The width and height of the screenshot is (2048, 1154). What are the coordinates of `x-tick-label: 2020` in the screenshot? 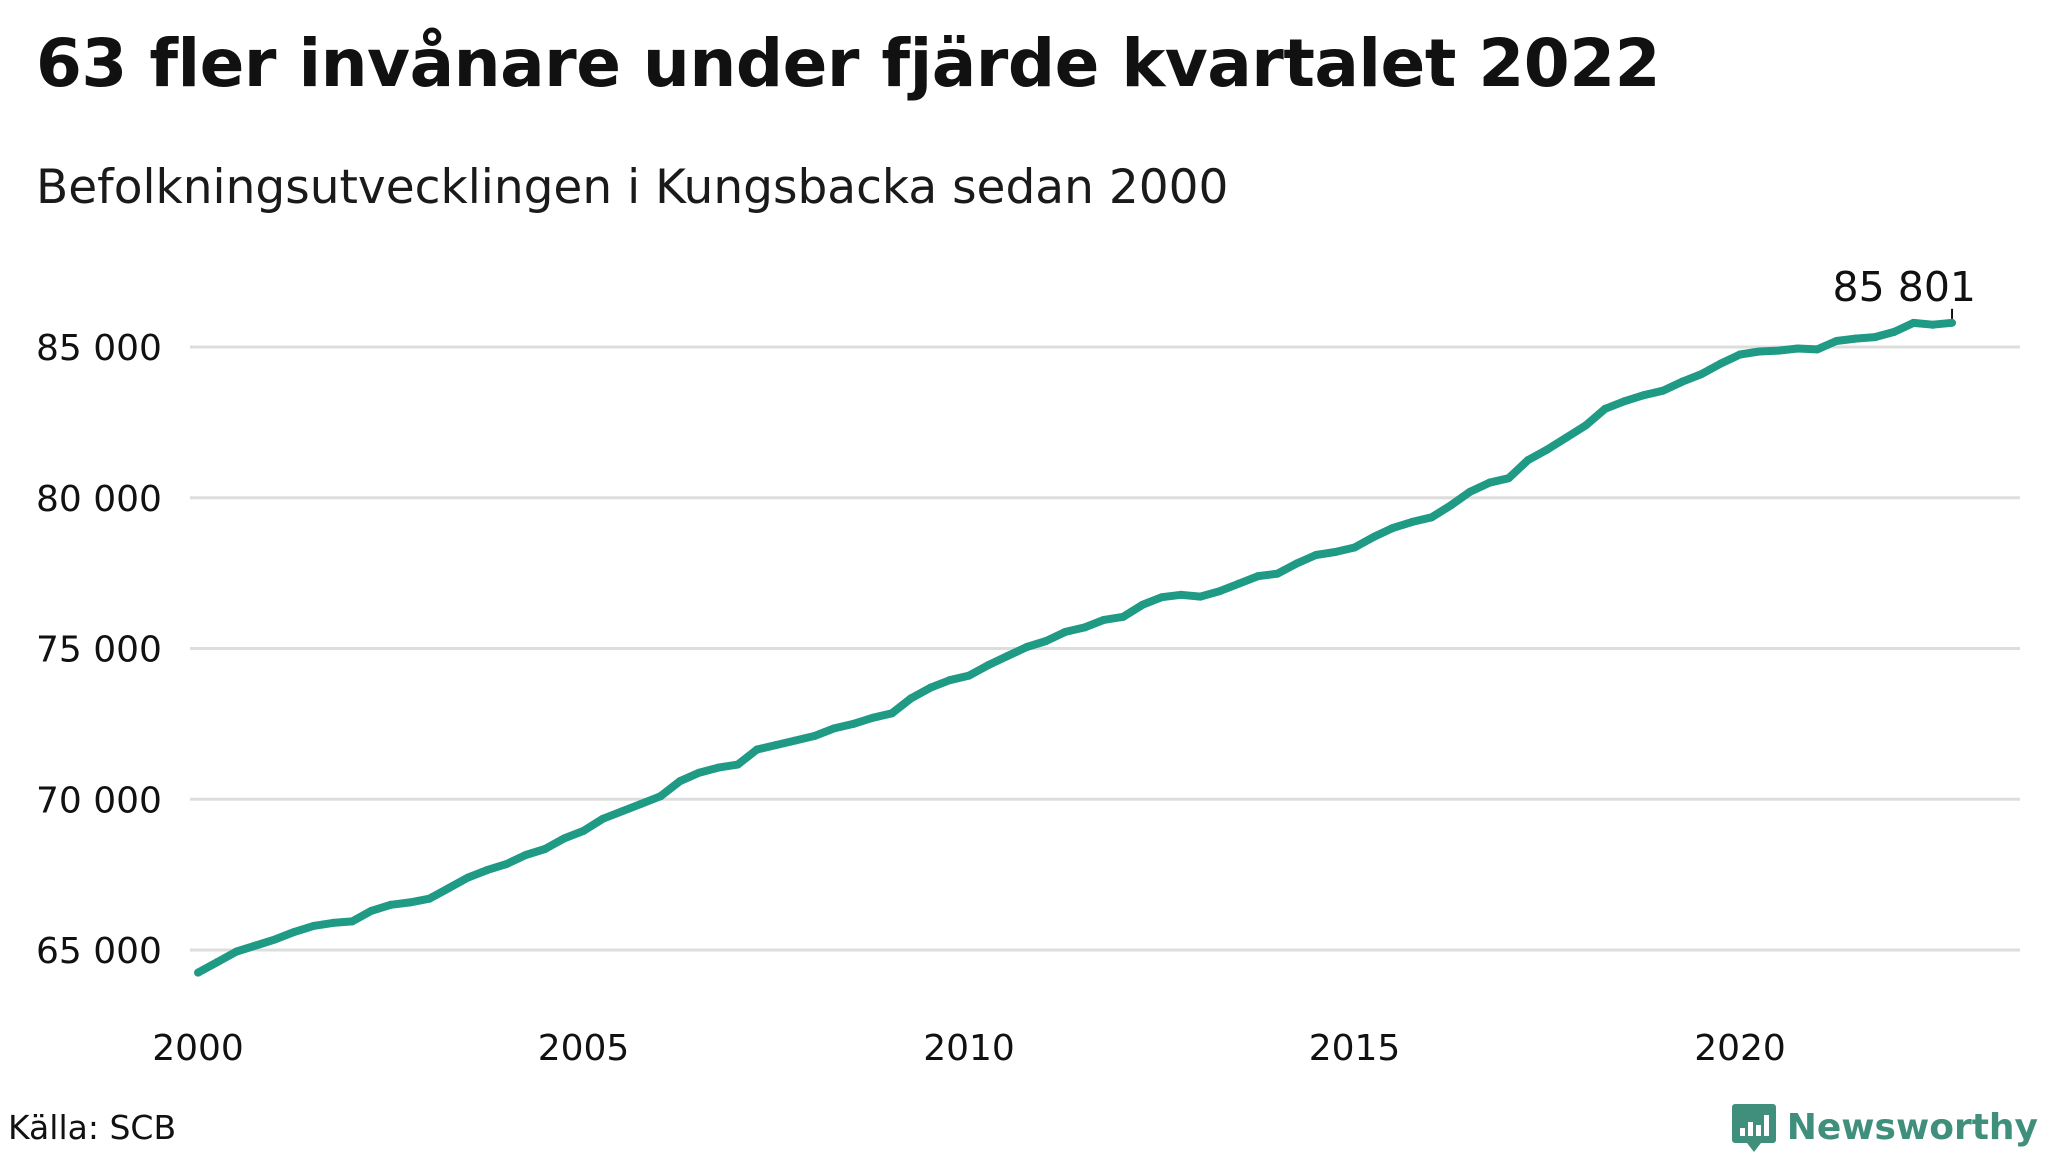 It's located at (1740, 1048).